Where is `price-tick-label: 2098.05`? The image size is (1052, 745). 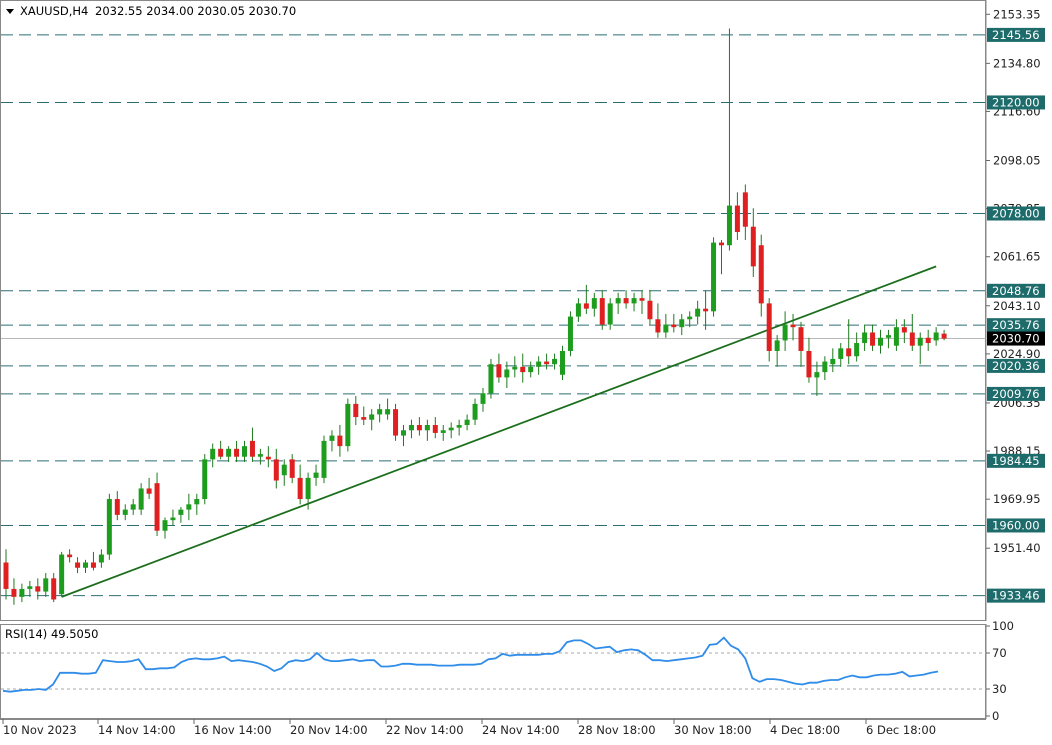
price-tick-label: 2098.05 is located at coordinates (1017, 160).